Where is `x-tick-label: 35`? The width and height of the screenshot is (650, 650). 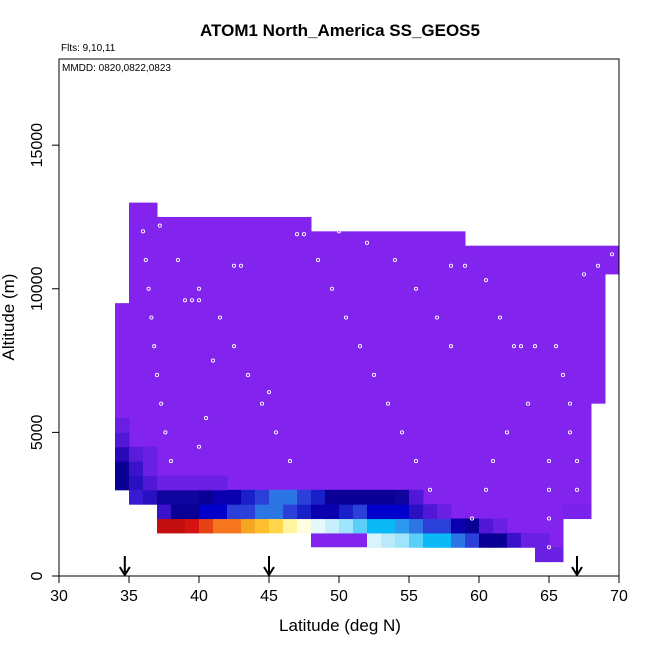 x-tick-label: 35 is located at coordinates (129, 596).